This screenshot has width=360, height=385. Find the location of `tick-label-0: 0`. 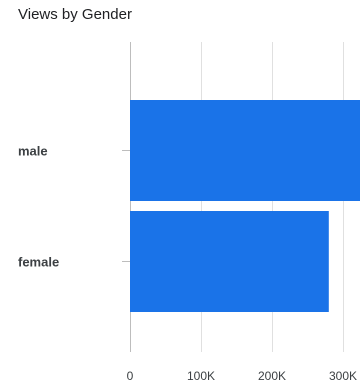

tick-label-0: 0 is located at coordinates (130, 376).